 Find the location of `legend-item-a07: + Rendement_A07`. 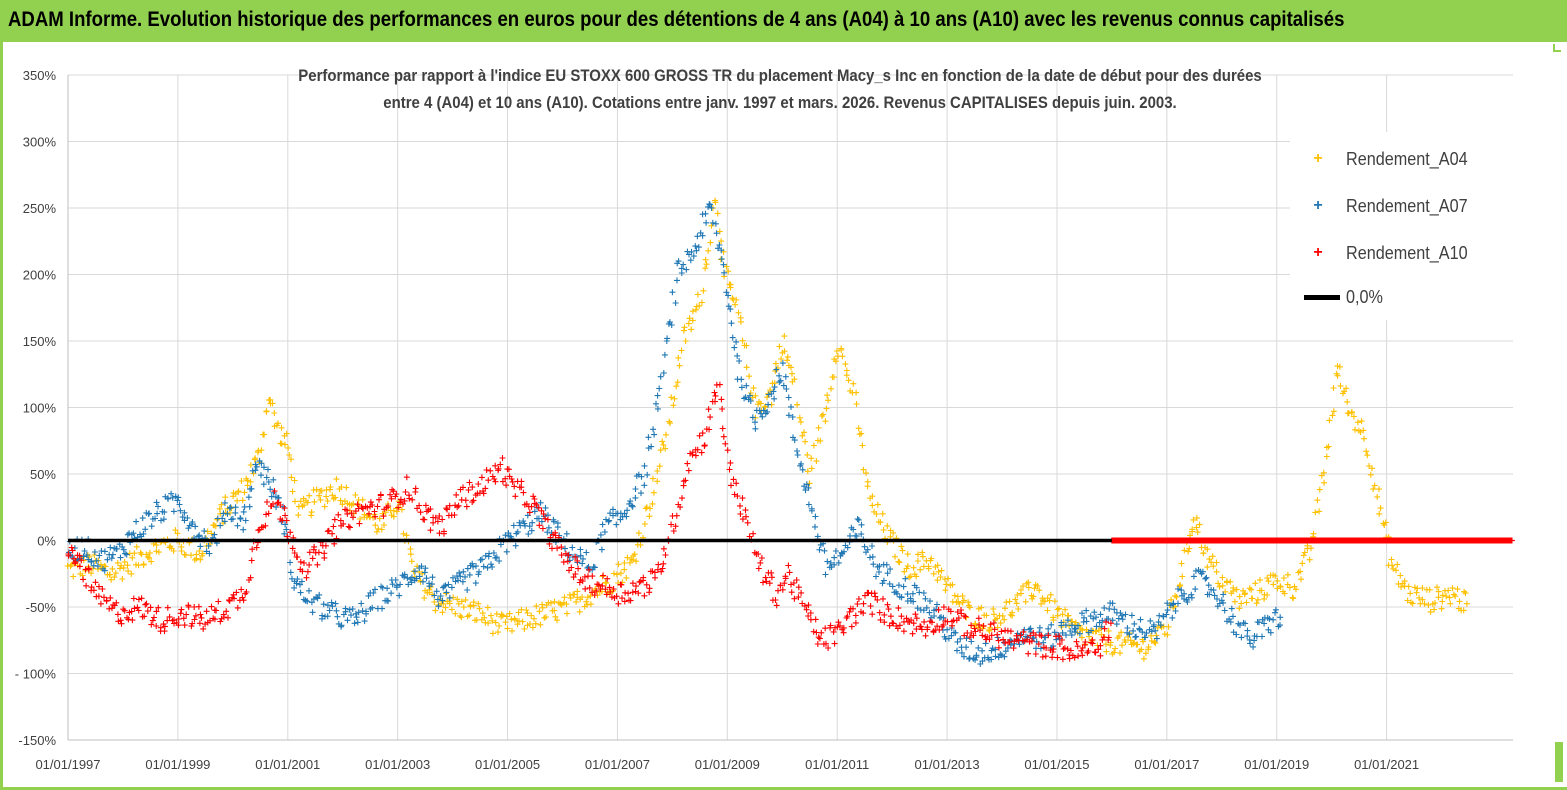

legend-item-a07: + Rendement_A07 is located at coordinates (1410, 206).